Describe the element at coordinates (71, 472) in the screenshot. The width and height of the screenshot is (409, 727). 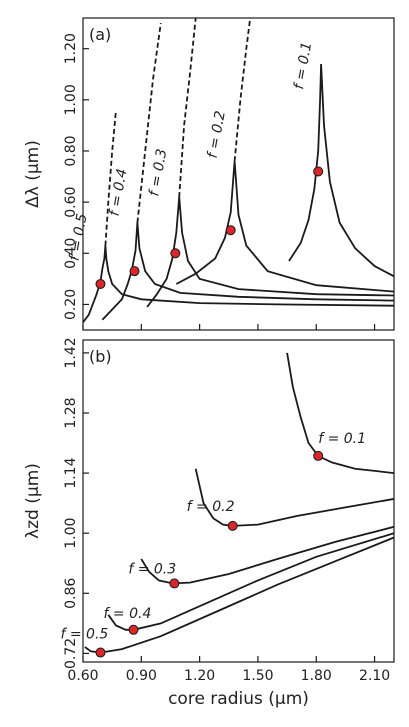
I see `y-tick-label: 1.14` at that location.